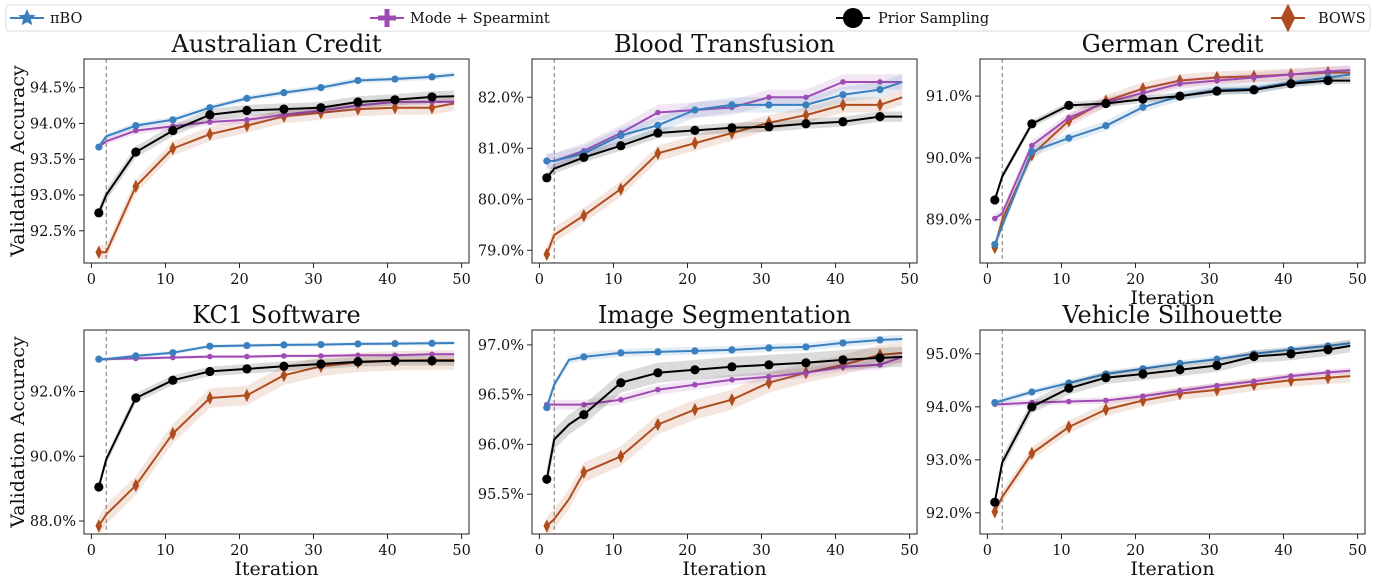 The height and width of the screenshot is (579, 1376). I want to click on x-tick-label: 10, so click(613, 551).